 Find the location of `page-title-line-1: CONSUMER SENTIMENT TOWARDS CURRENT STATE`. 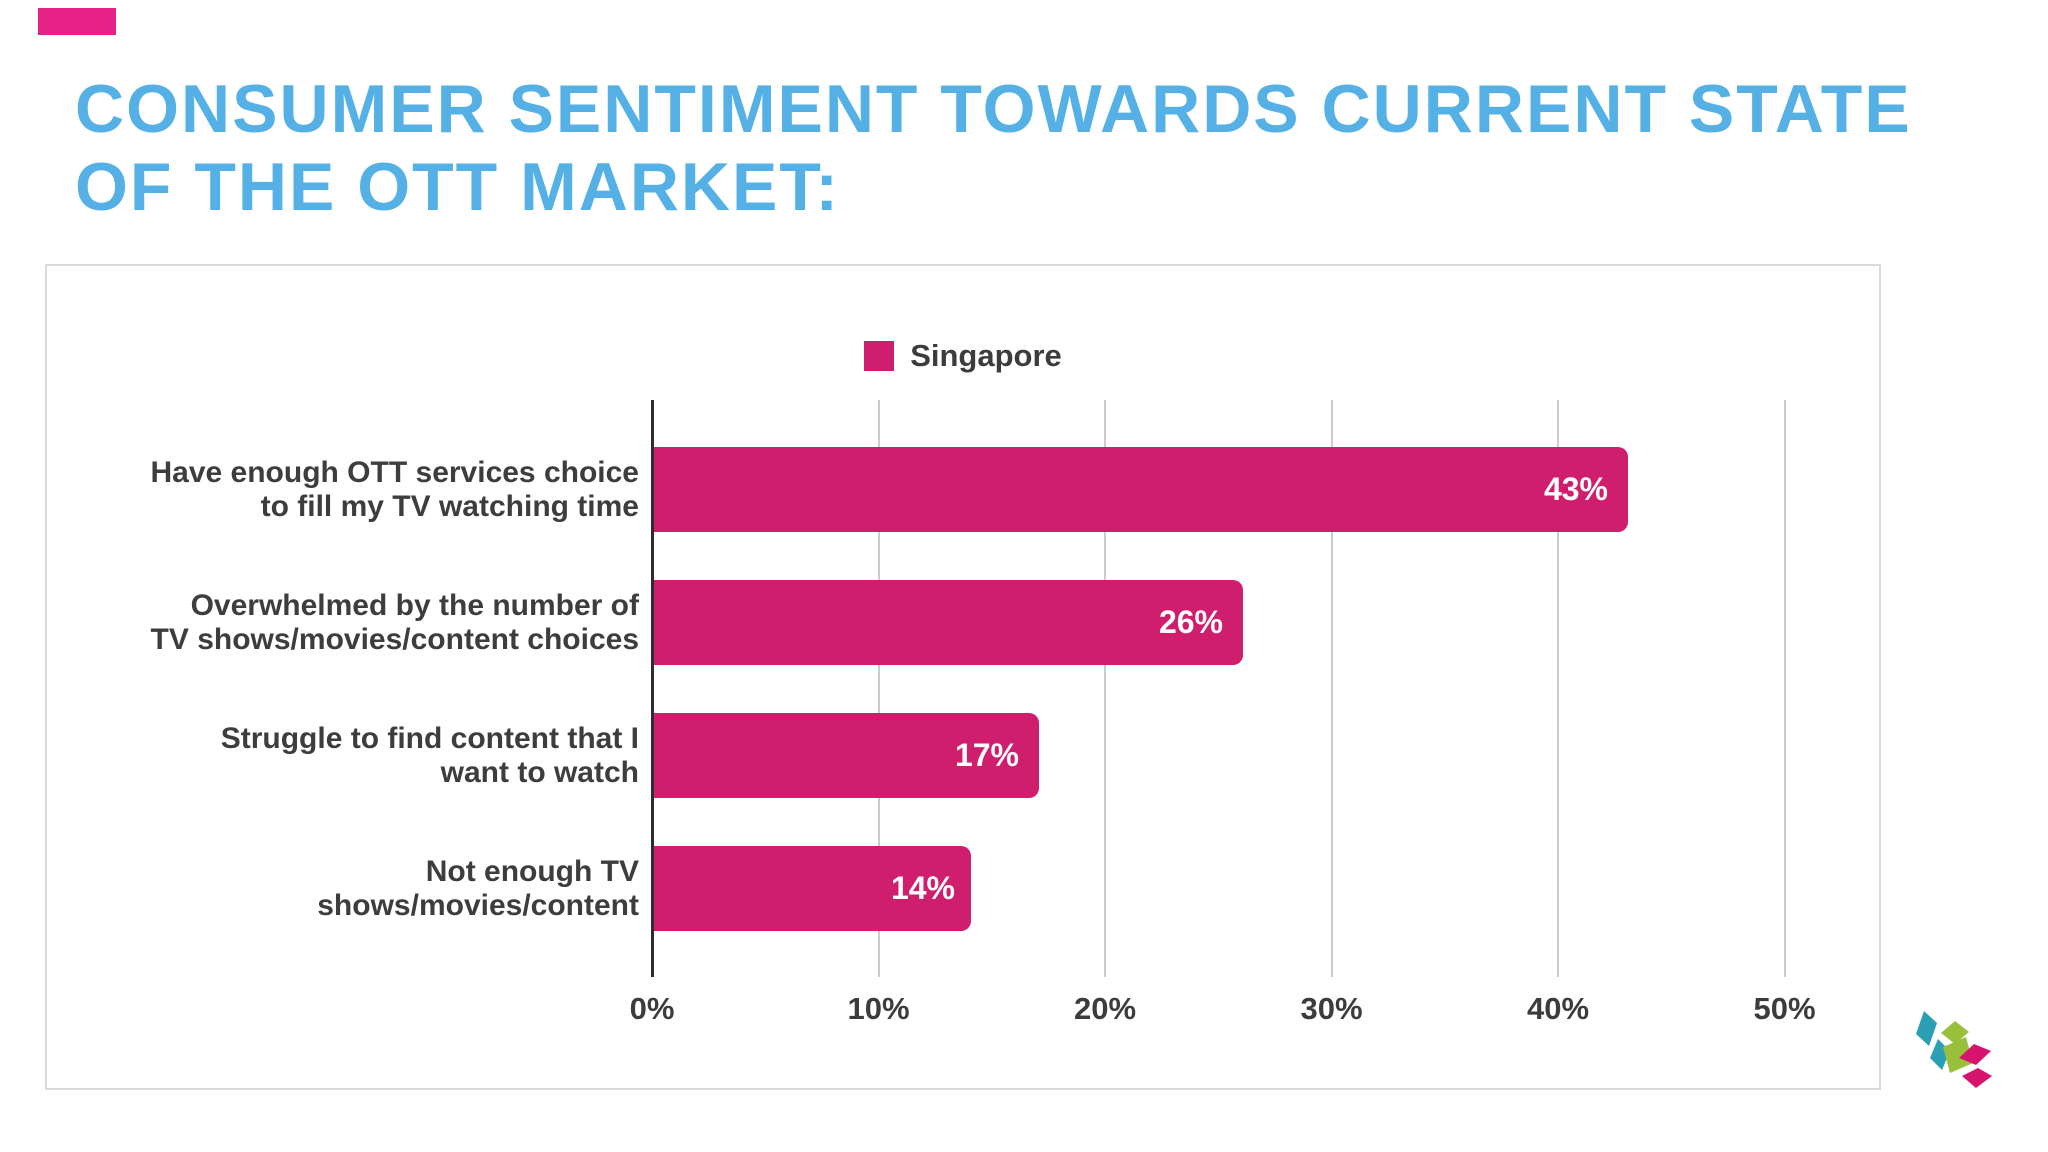

page-title-line-1: CONSUMER SENTIMENT TOWARDS CURRENT STATE is located at coordinates (993, 109).